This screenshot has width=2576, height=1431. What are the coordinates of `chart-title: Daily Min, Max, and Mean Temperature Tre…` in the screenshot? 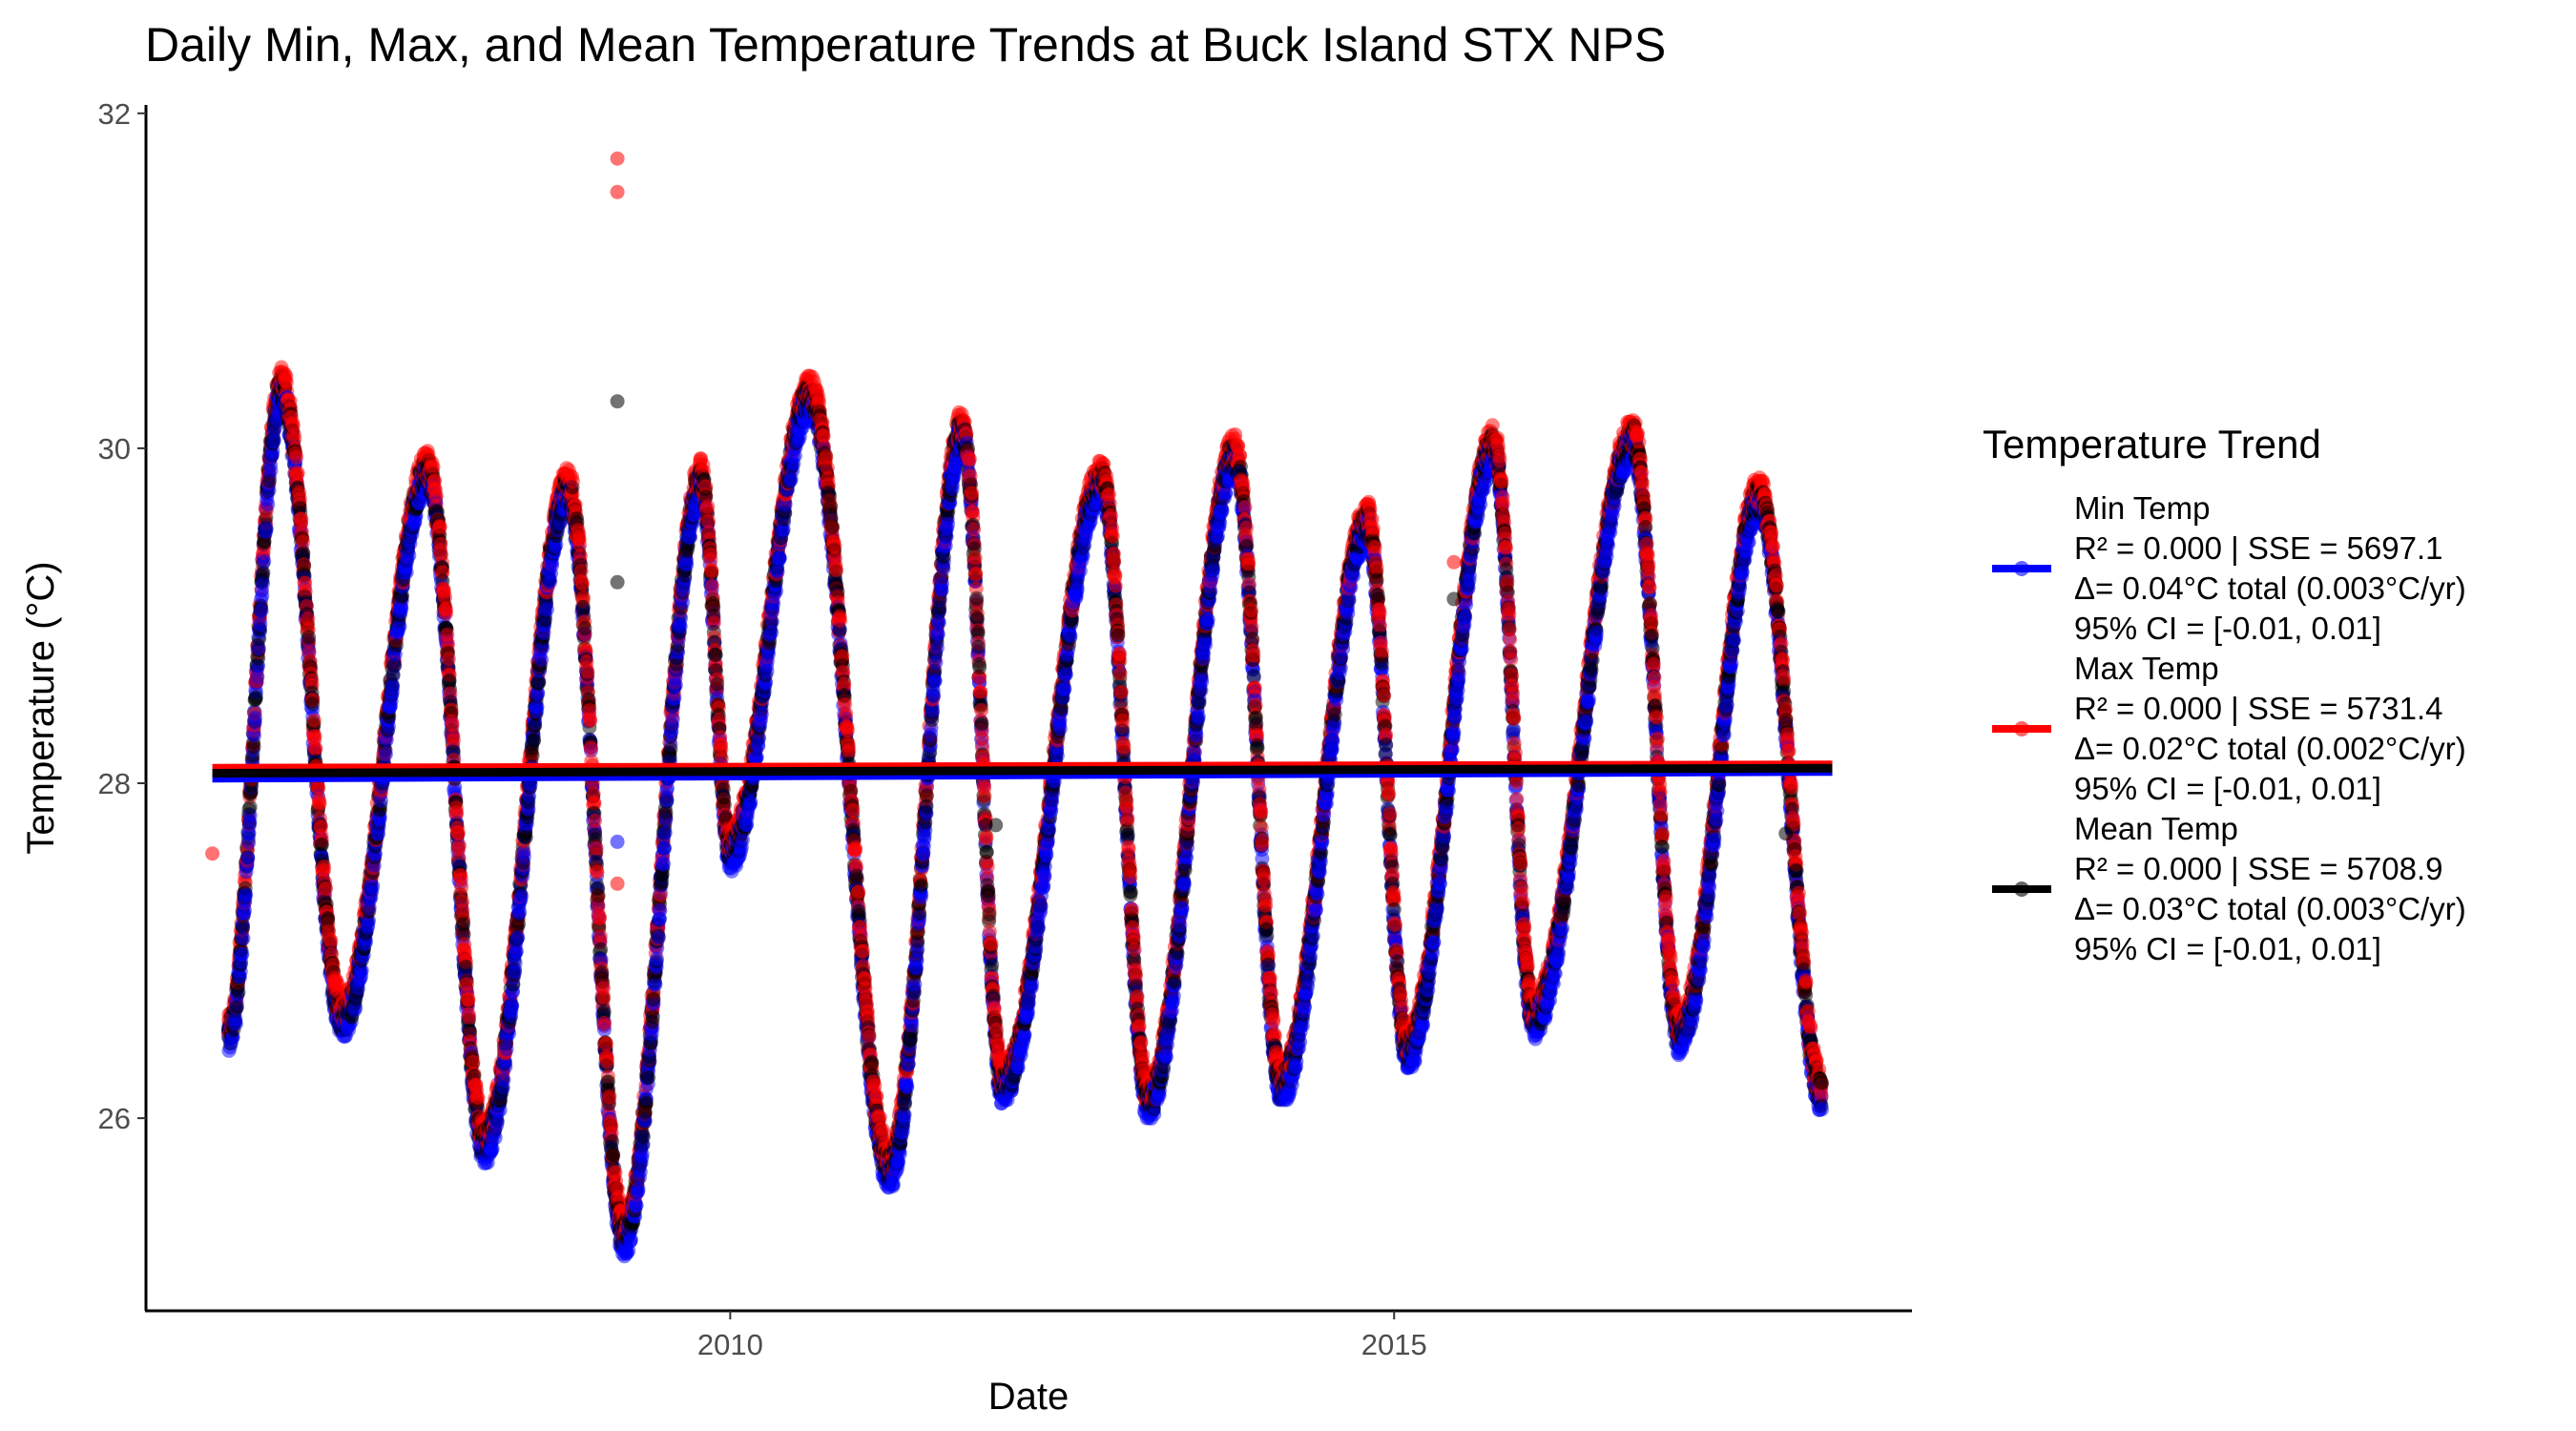 It's located at (906, 45).